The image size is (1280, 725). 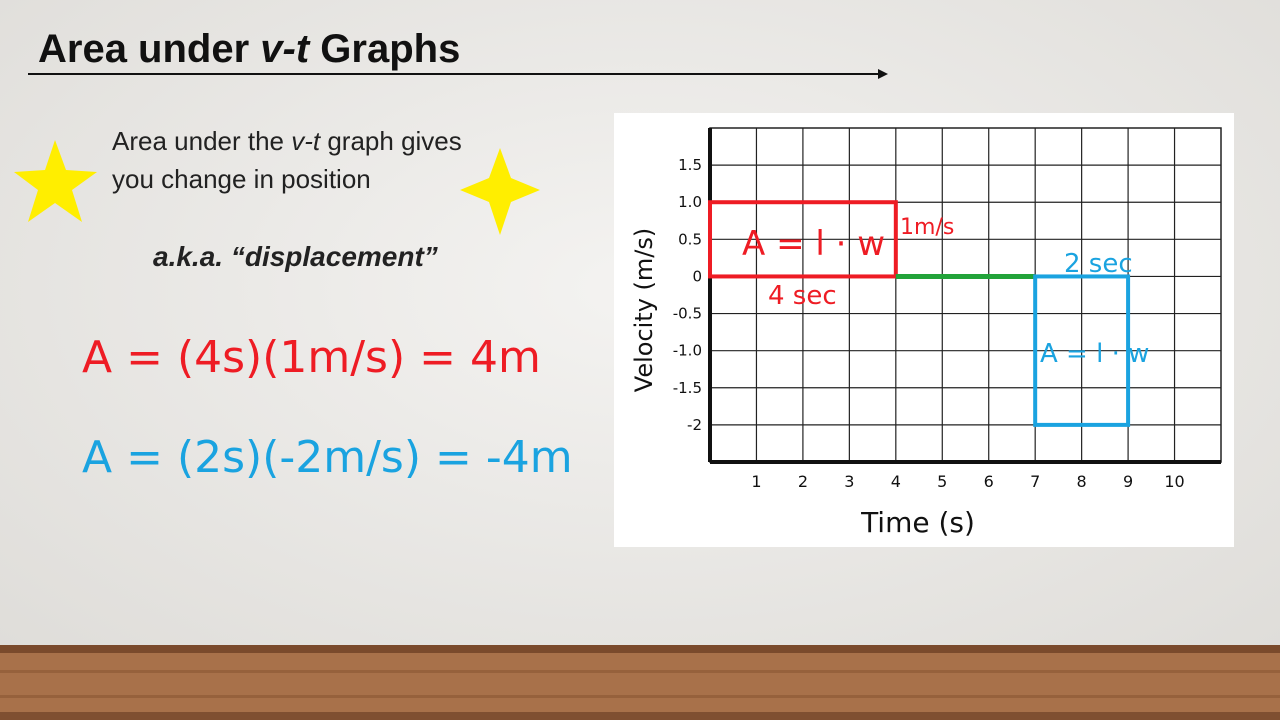 I want to click on y-tick-label: -0.5, so click(x=687, y=314).